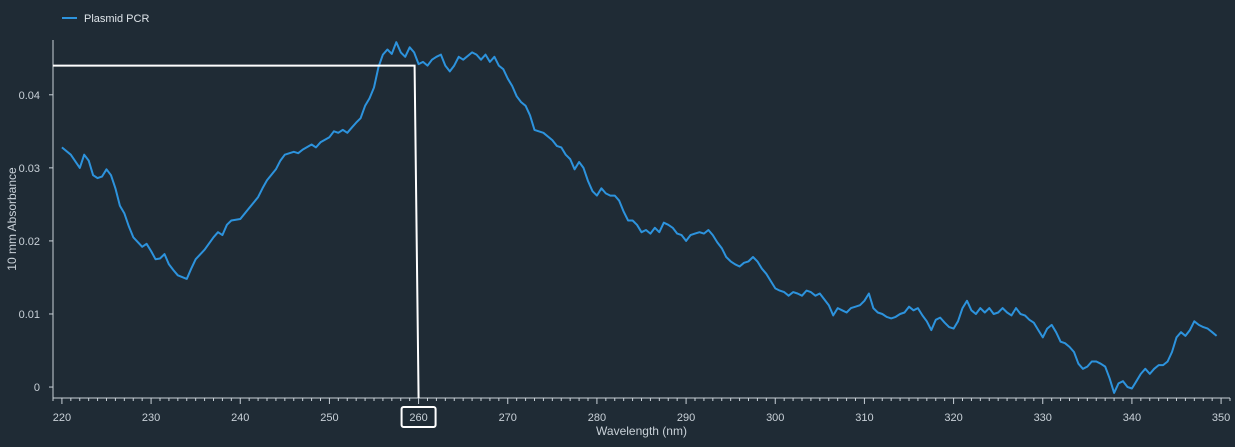  Describe the element at coordinates (508, 418) in the screenshot. I see `x-tick-label: 270` at that location.